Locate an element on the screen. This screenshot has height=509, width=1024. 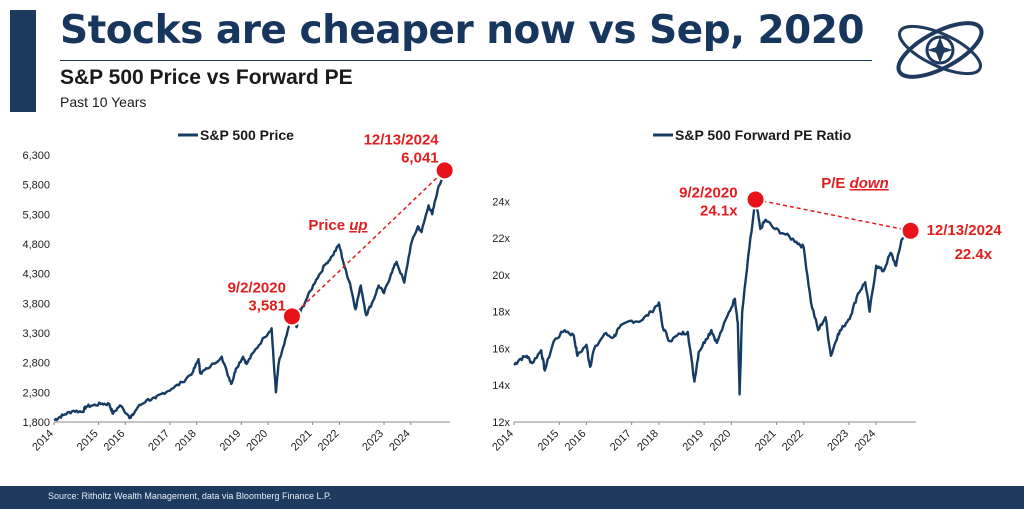
y-tick-label: 24x is located at coordinates (501, 202).